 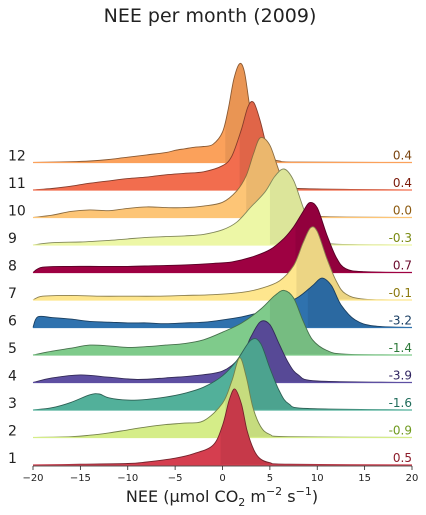 What do you see at coordinates (17, 212) in the screenshot?
I see `month-label-10: 10` at bounding box center [17, 212].